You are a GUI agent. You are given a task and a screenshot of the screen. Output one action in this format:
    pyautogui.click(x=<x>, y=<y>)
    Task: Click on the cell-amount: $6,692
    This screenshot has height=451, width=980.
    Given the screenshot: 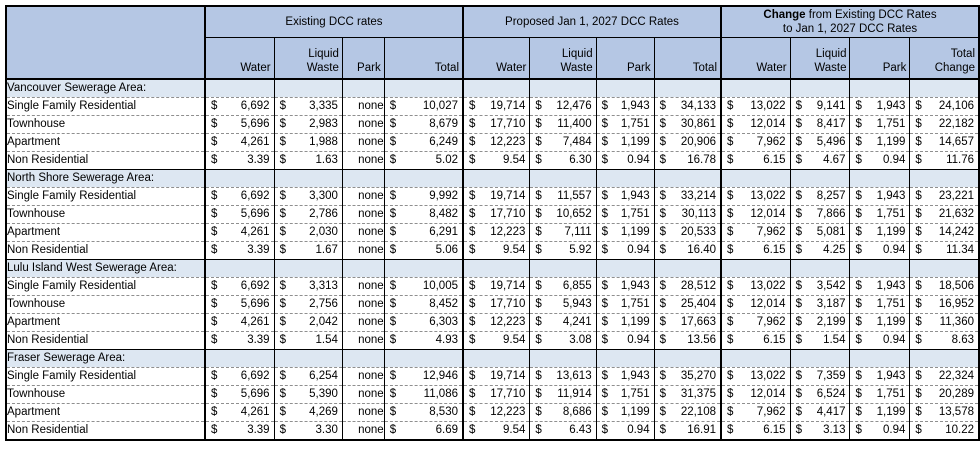 What is the action you would take?
    pyautogui.click(x=239, y=196)
    